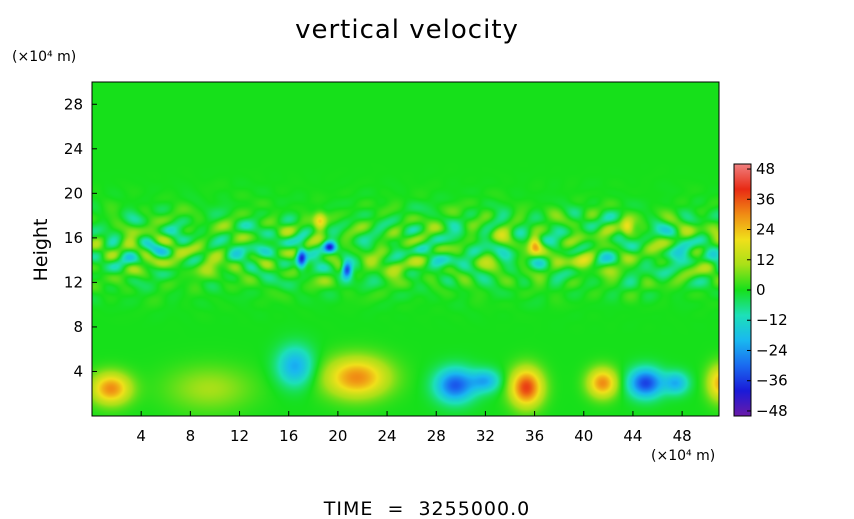 This screenshot has width=854, height=519. Describe the element at coordinates (387, 436) in the screenshot. I see `x-tick-label: 24` at that location.